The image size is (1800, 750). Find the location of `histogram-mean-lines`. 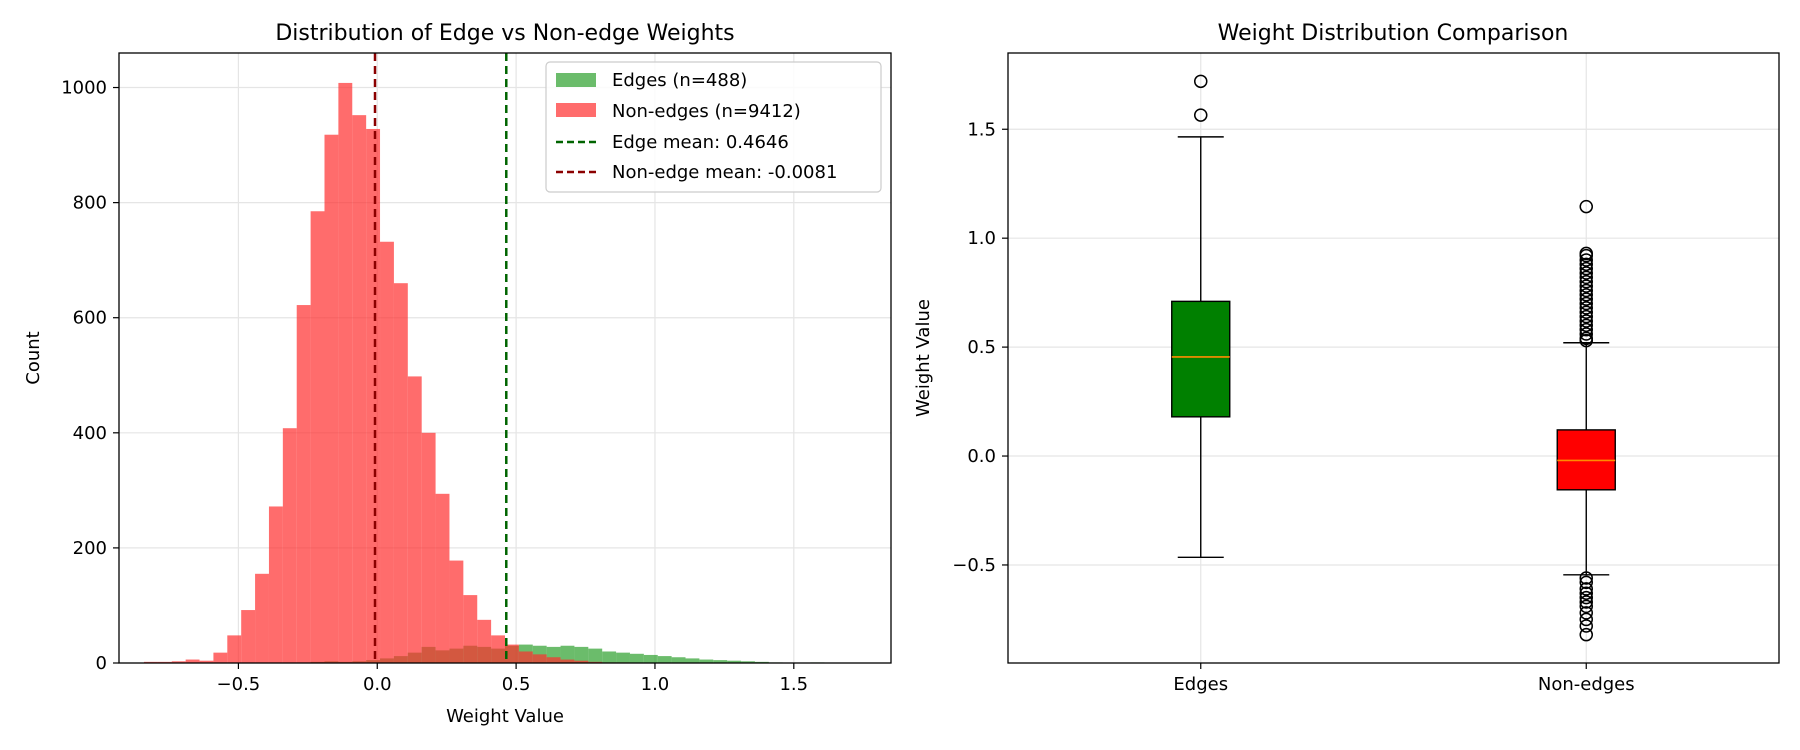

histogram-mean-lines is located at coordinates (440, 358).